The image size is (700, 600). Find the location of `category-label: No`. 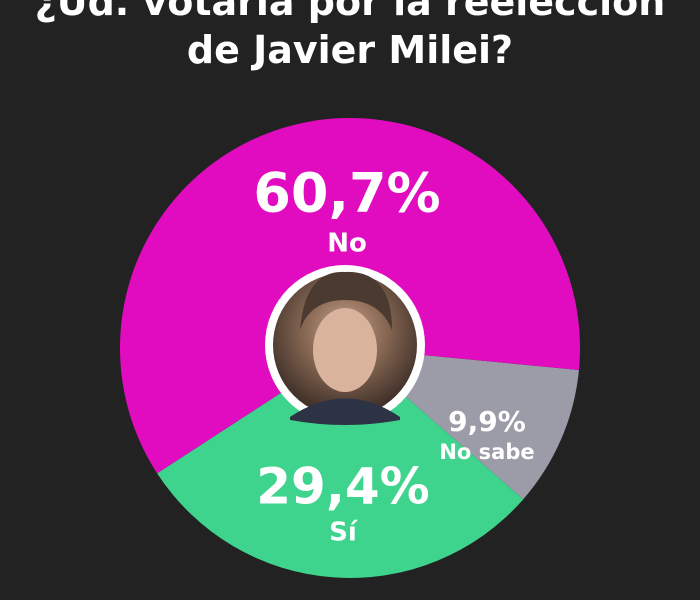

category-label: No is located at coordinates (347, 244).